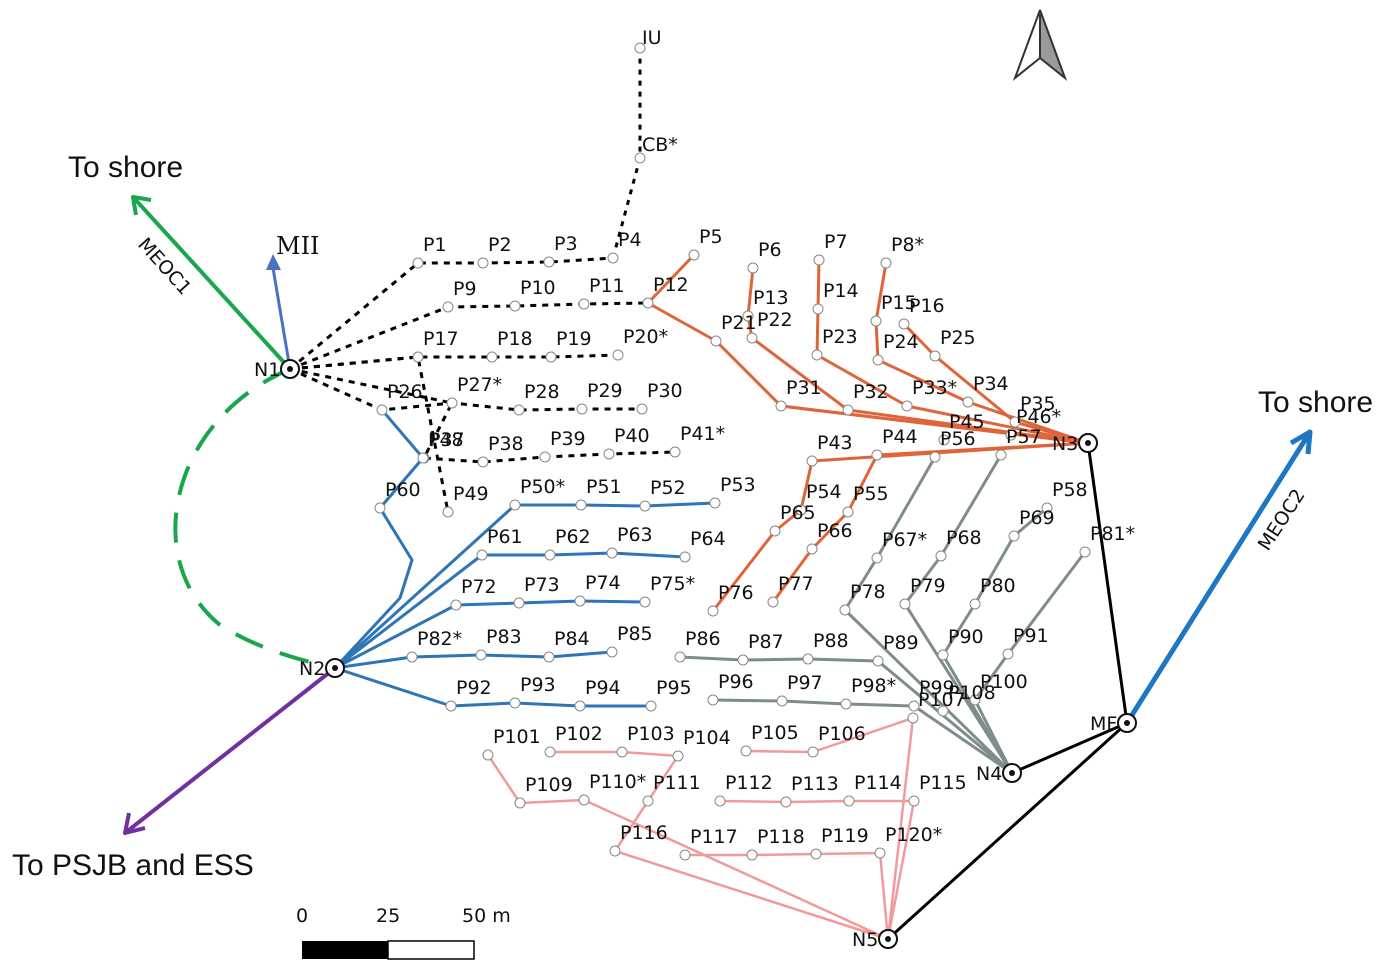 This screenshot has width=1397, height=966. Describe the element at coordinates (579, 734) in the screenshot. I see `node-label-p102: P102` at that location.